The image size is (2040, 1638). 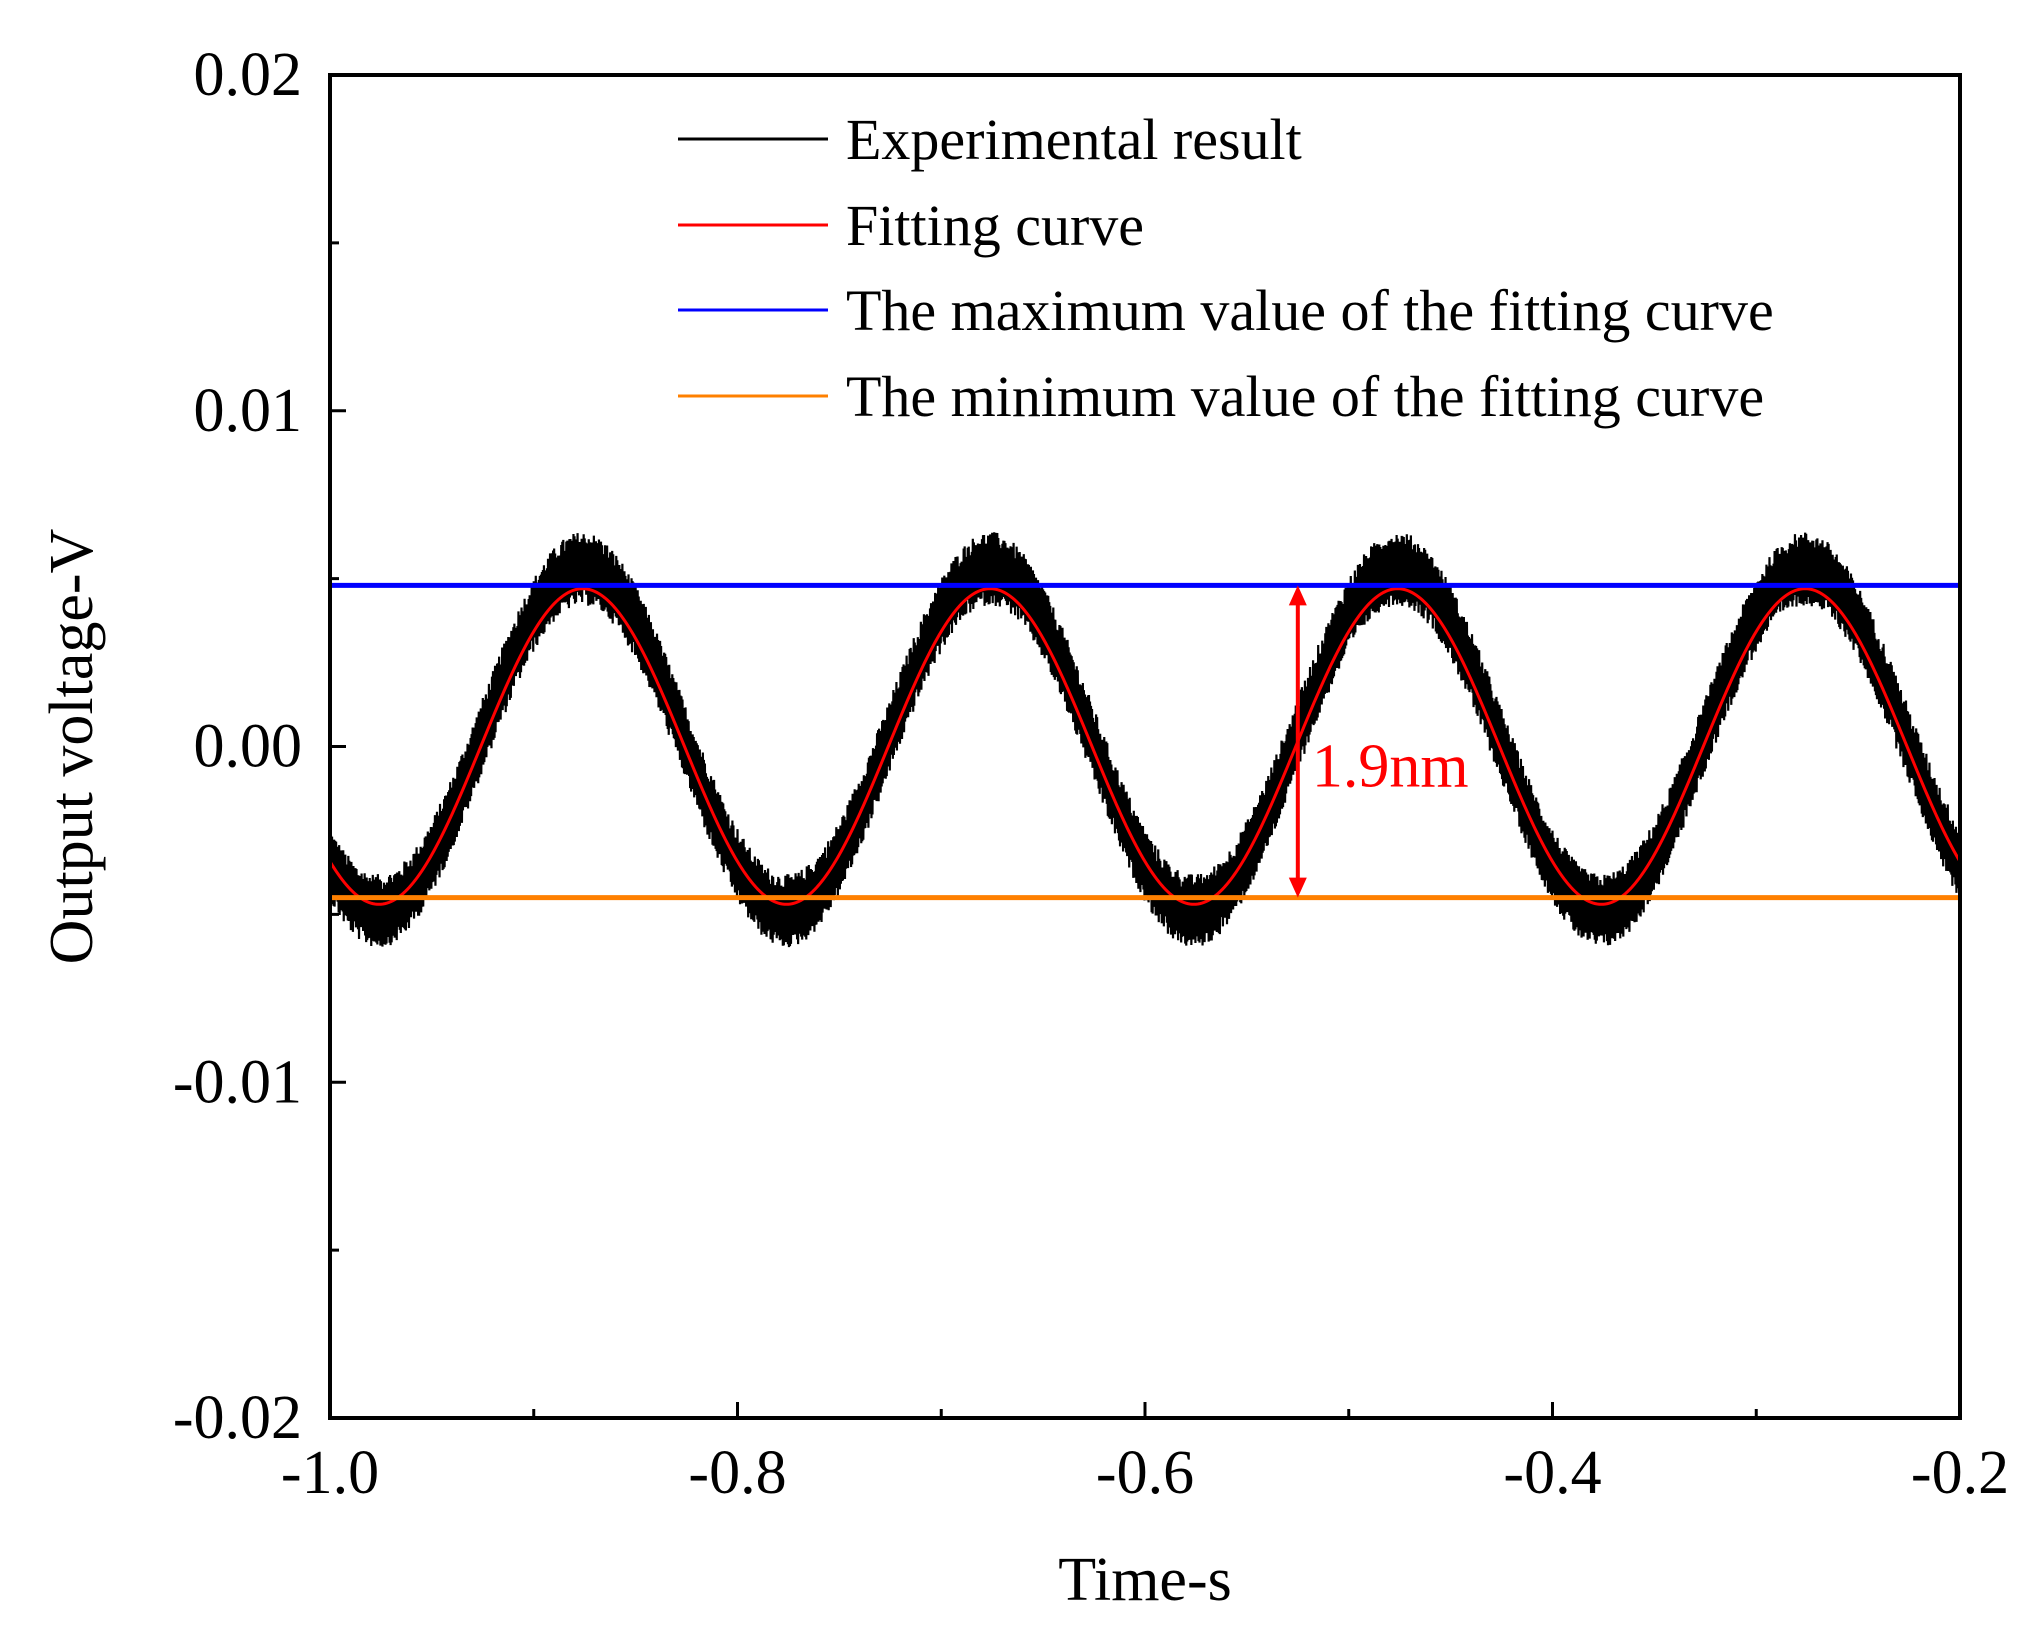 I want to click on annotation-arrow-head-down, so click(x=1297, y=887).